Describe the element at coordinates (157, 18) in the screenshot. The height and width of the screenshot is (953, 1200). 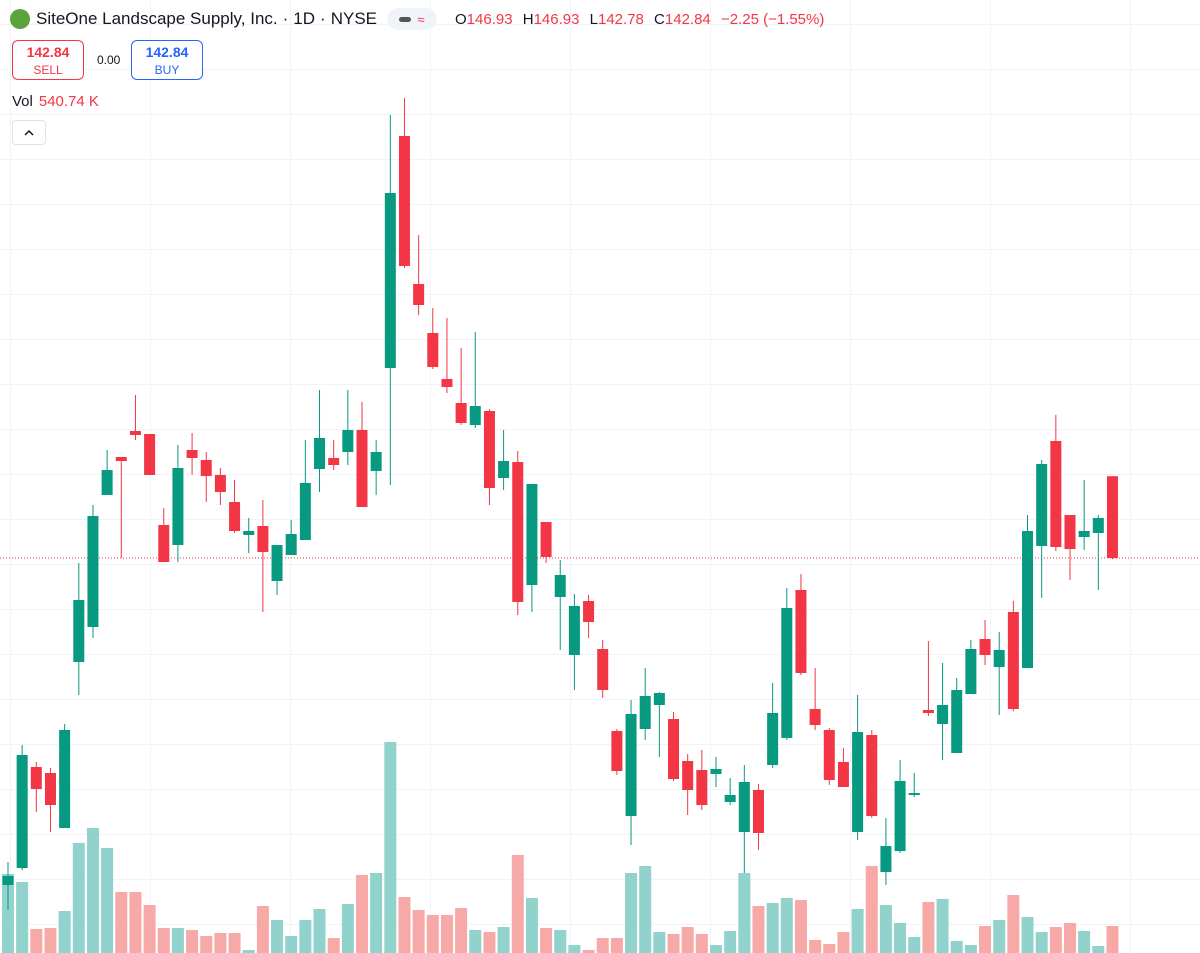
I see `title: SiteOne Landscape Supply, Inc.` at that location.